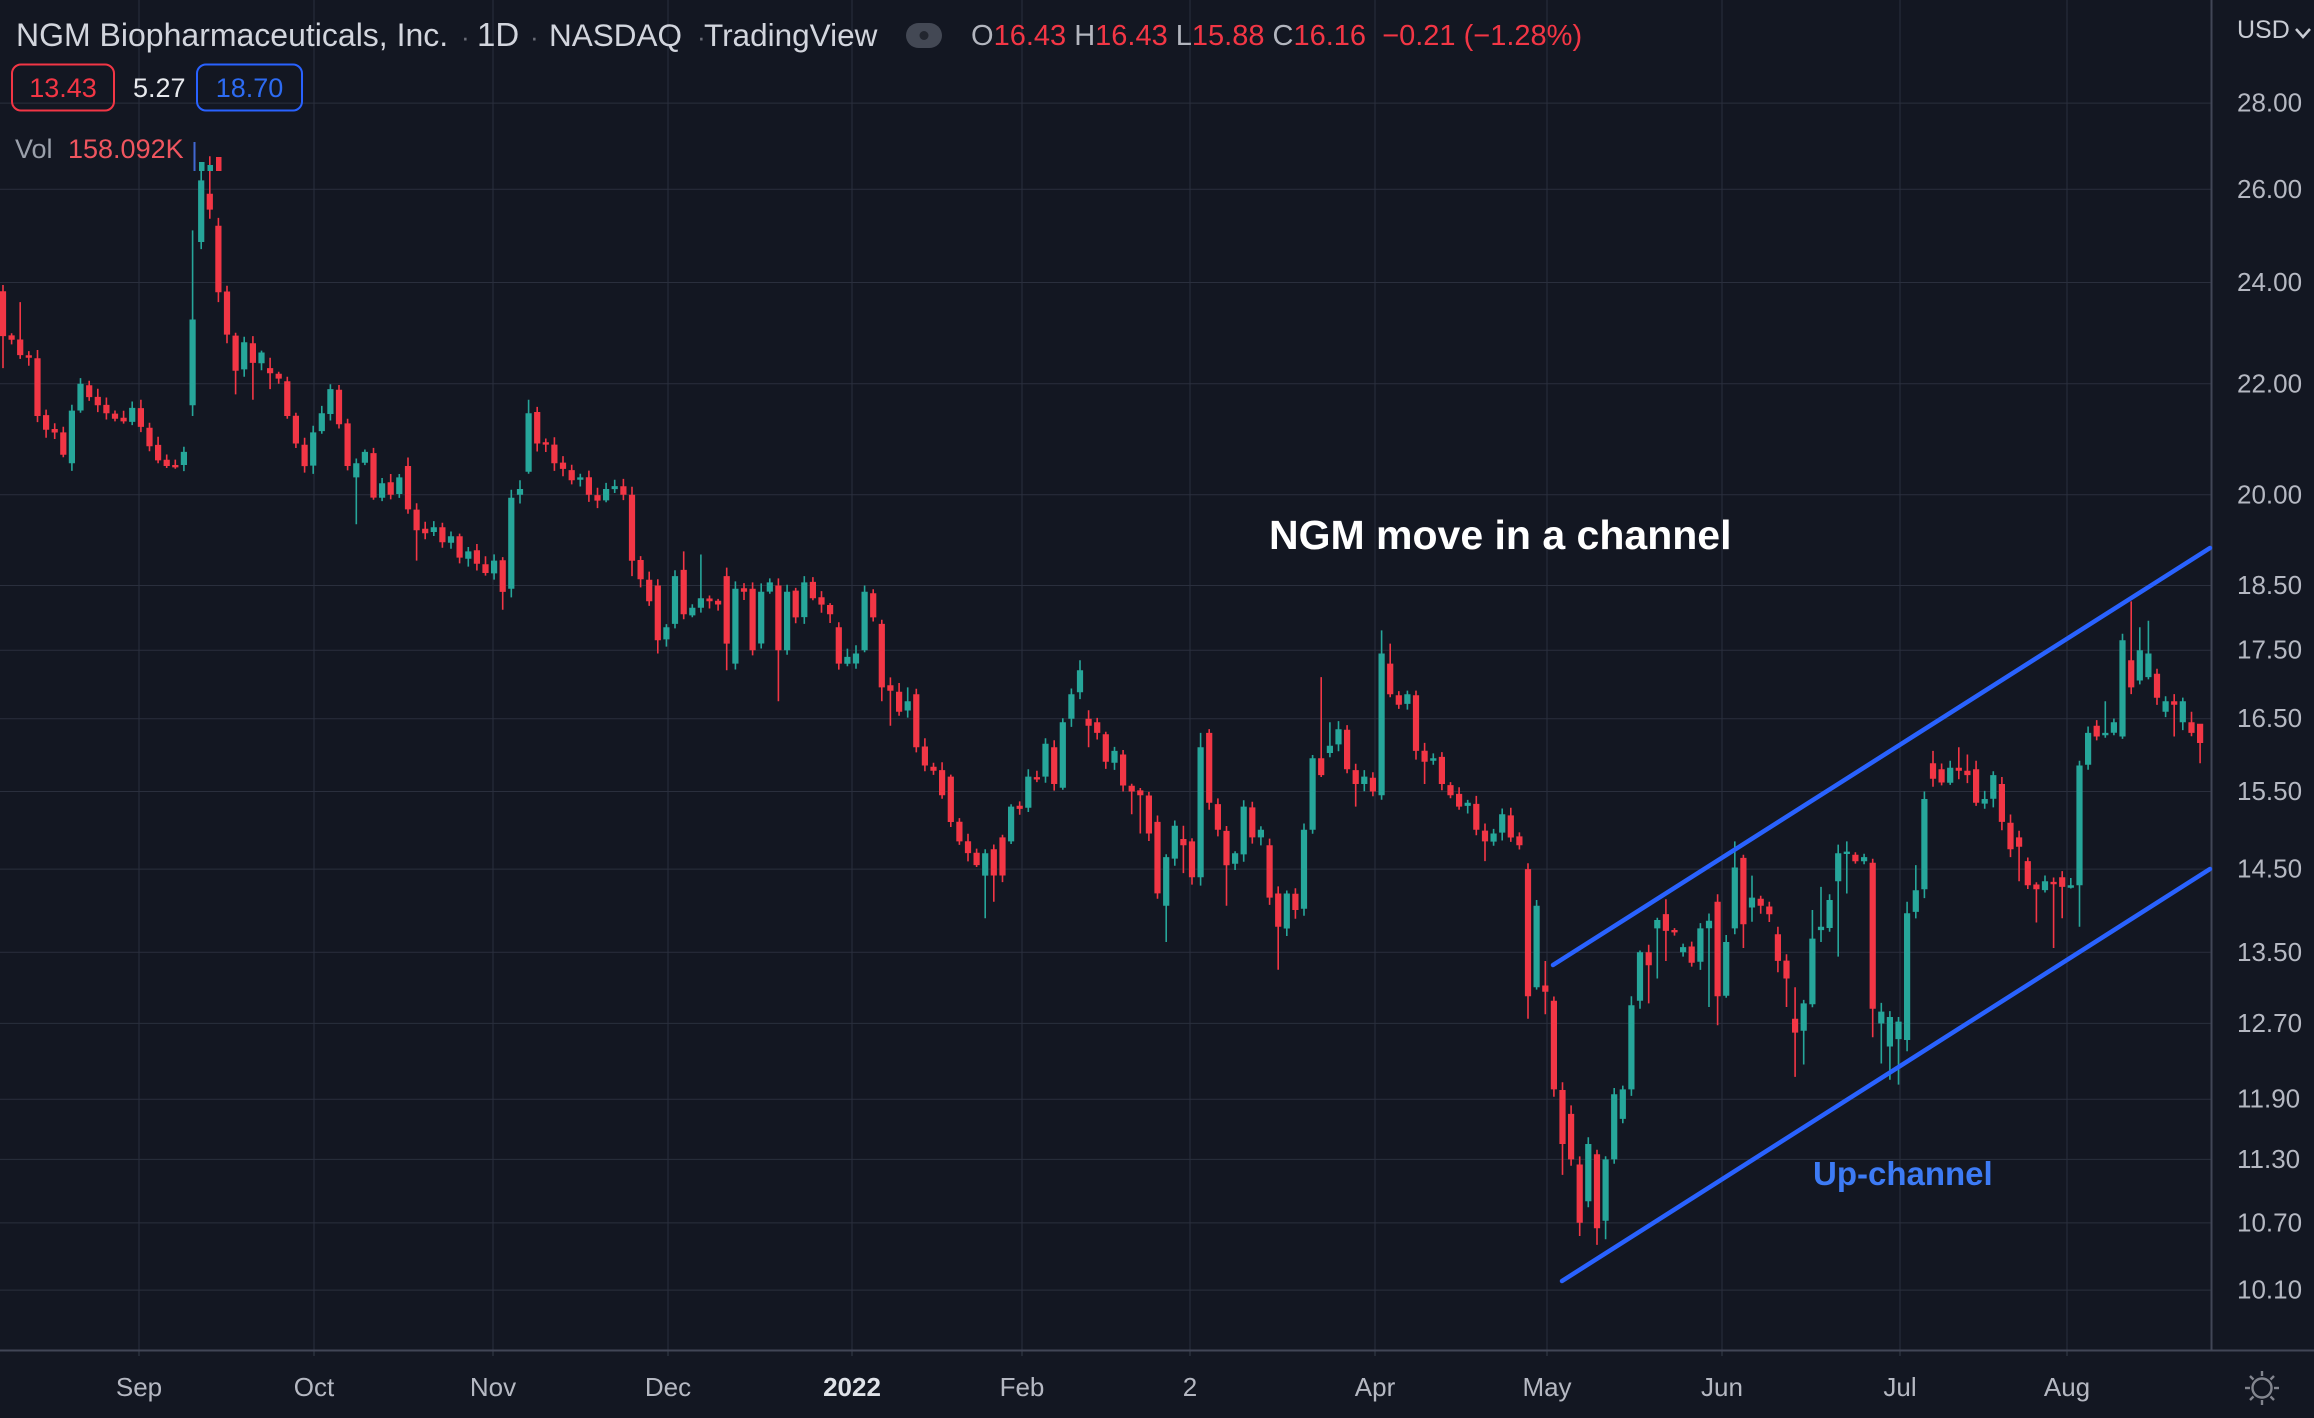 This screenshot has width=2314, height=1418. What do you see at coordinates (34, 149) in the screenshot?
I see `svg-text: Vol` at bounding box center [34, 149].